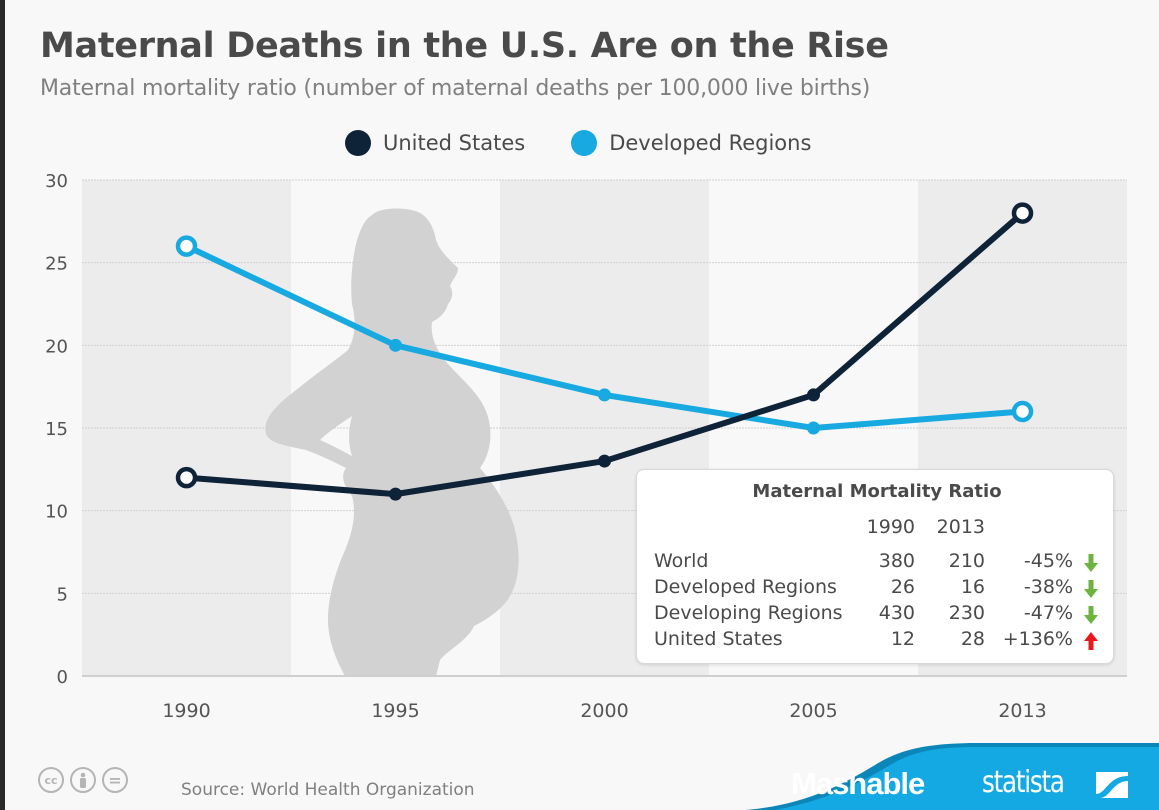 This screenshot has height=810, width=1159. I want to click on legend-label: Developed Regions, so click(710, 143).